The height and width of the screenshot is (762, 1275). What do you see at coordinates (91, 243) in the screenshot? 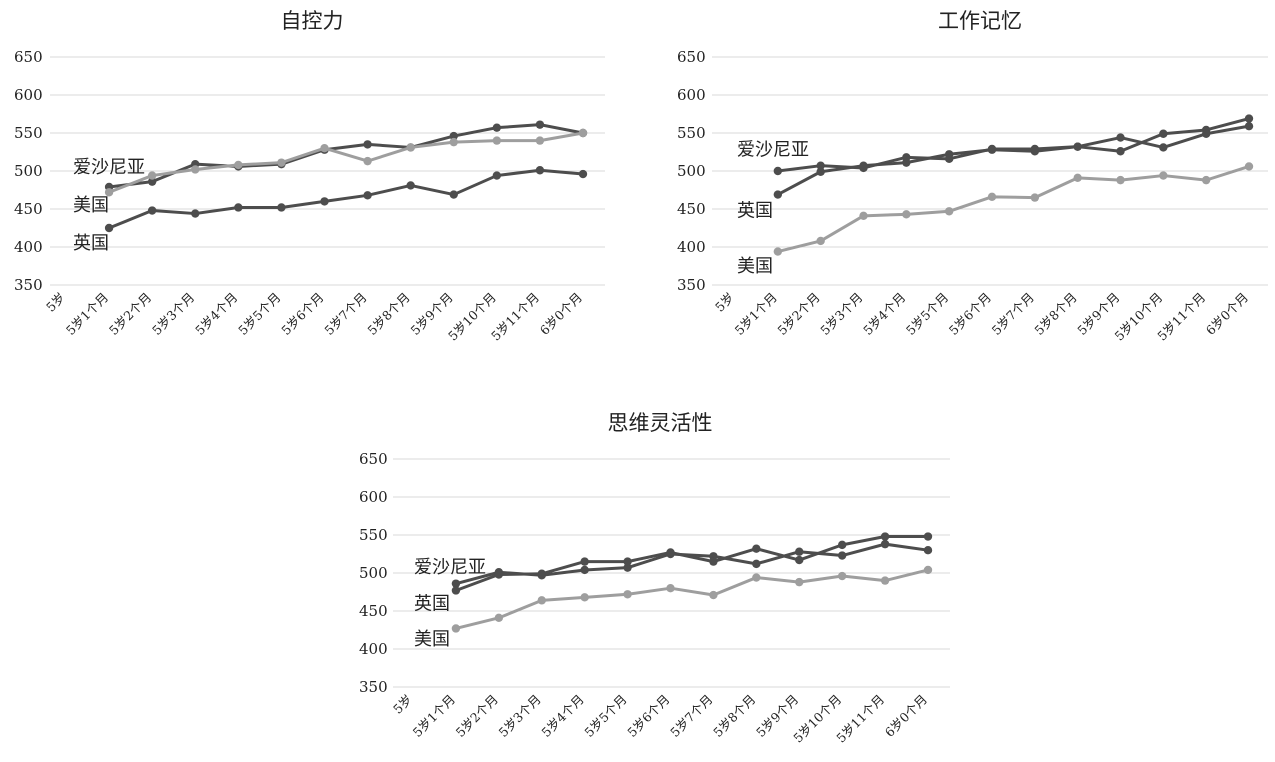
I see `series-label: 英国` at bounding box center [91, 243].